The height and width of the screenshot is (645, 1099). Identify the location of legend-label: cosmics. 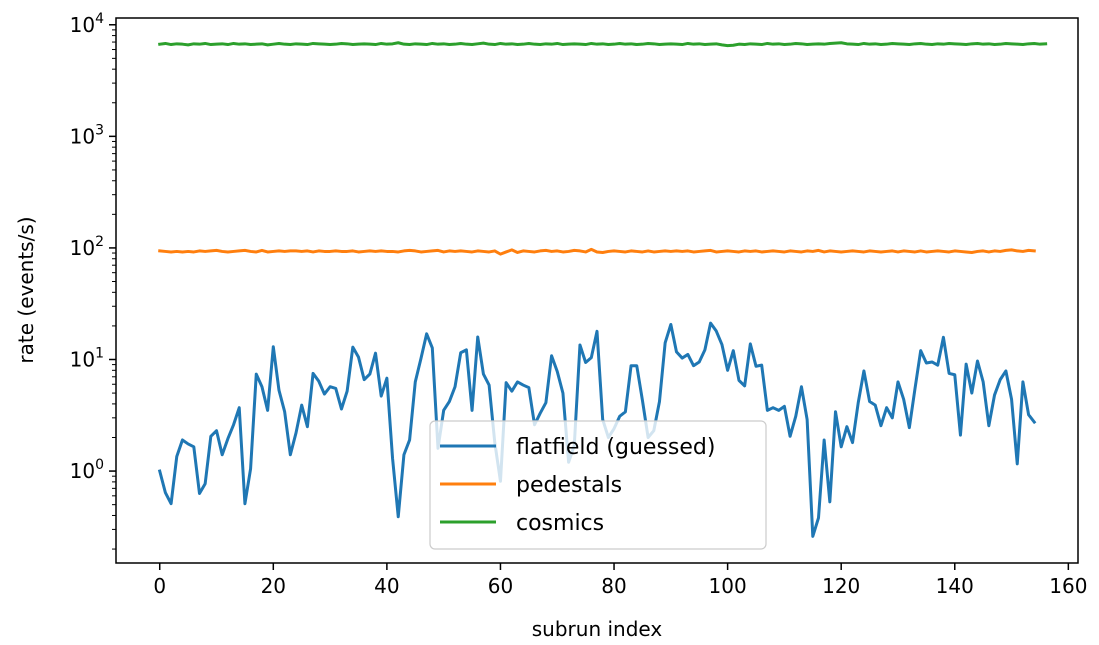
(560, 523).